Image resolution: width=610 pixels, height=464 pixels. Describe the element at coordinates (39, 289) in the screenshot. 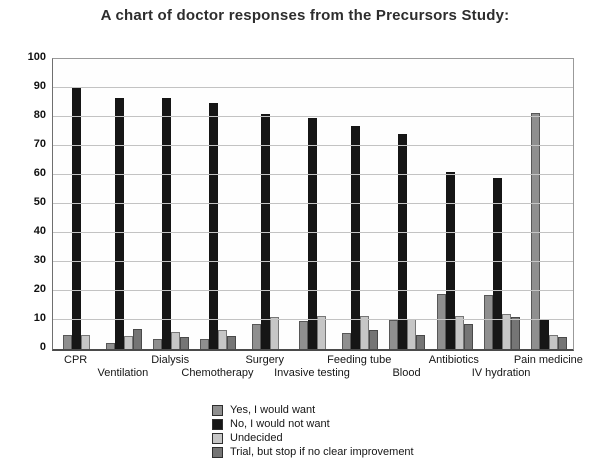

I see `y-tick-label-20: 20` at that location.